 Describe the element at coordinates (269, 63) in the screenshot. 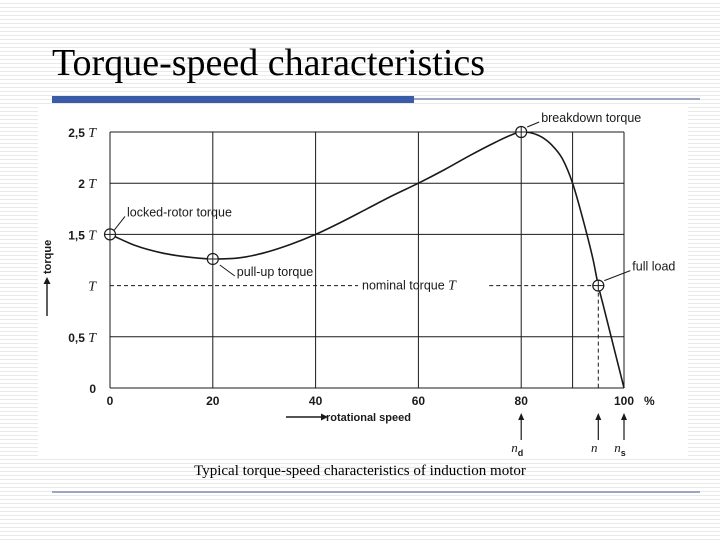

I see `slide-title: Torque-speed characteristics` at that location.